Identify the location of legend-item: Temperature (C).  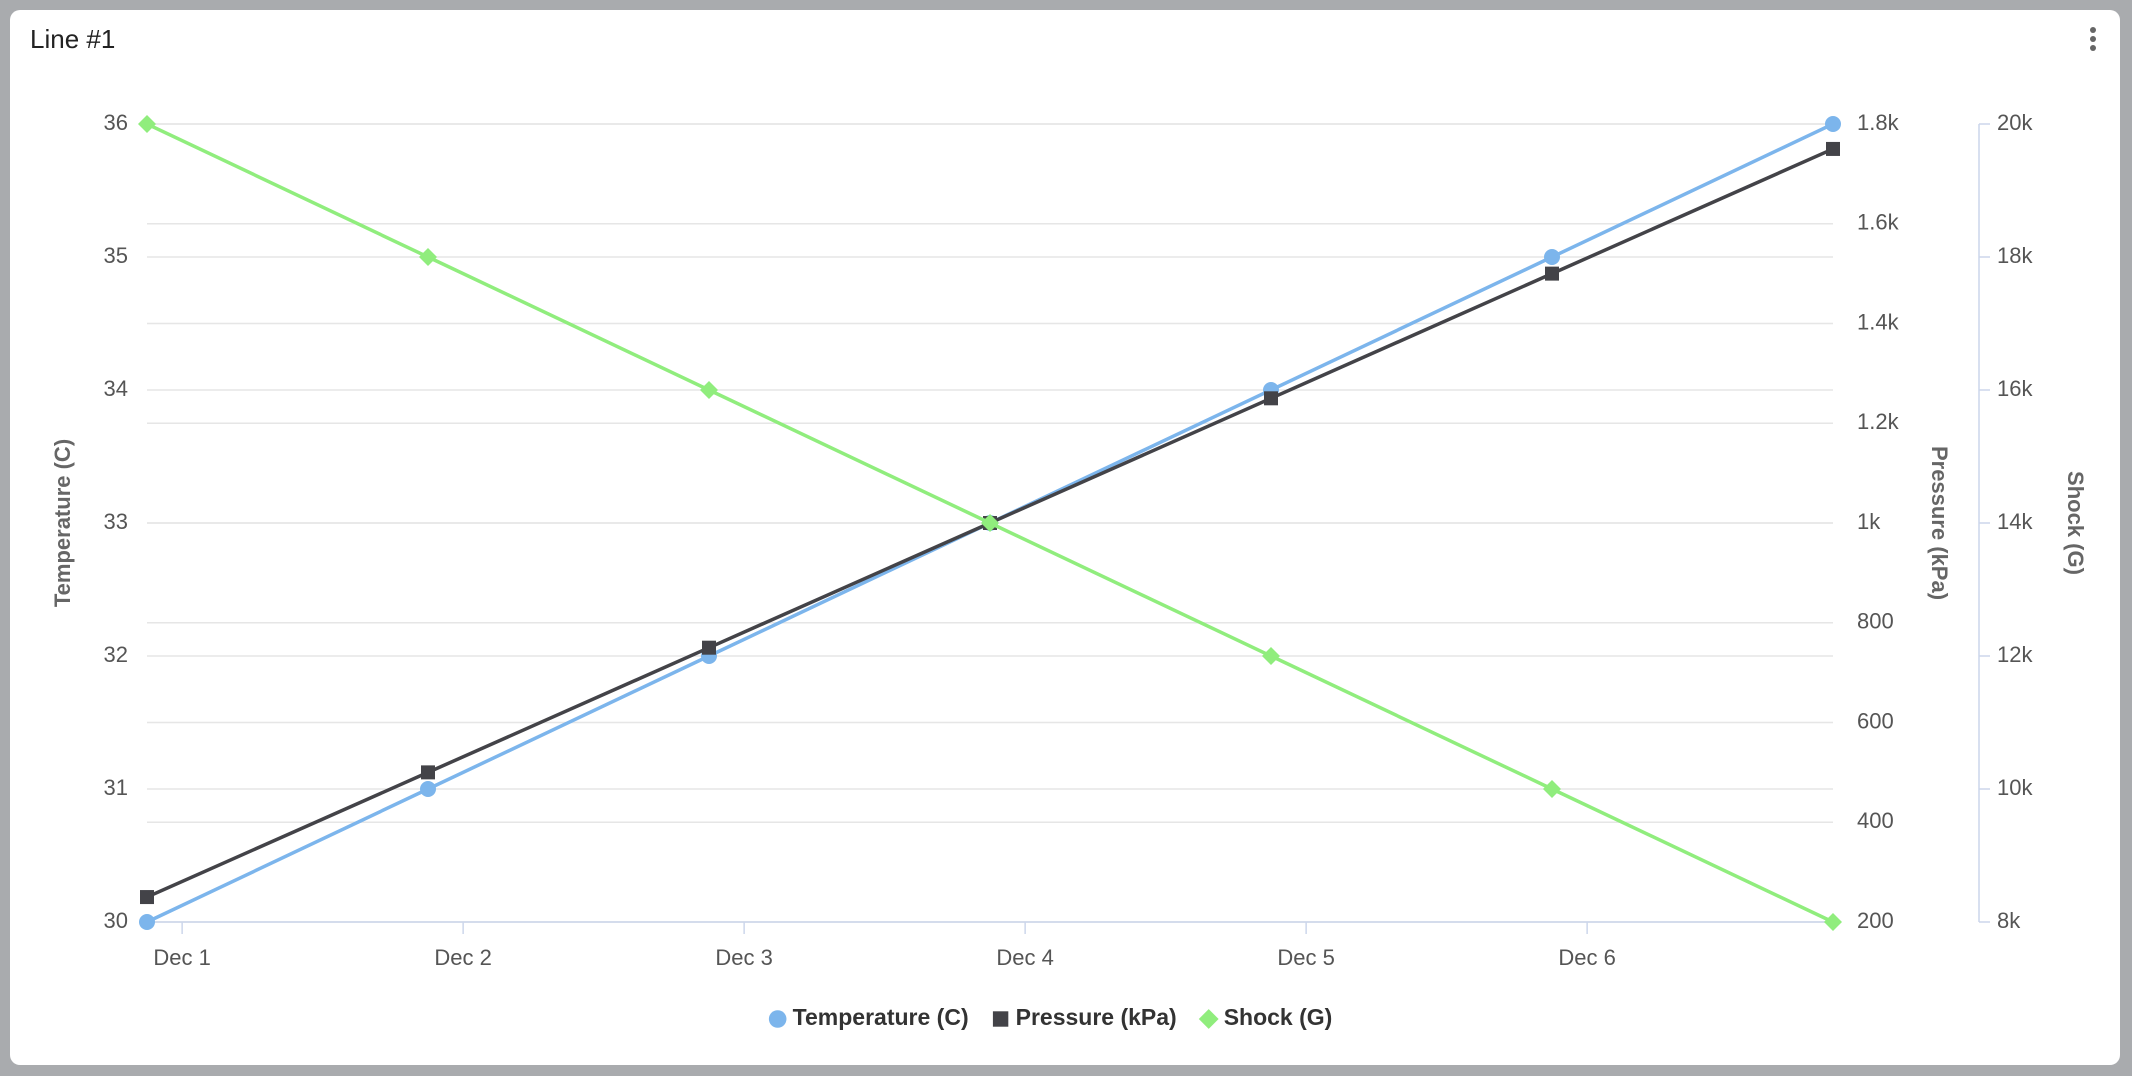
(868, 1017).